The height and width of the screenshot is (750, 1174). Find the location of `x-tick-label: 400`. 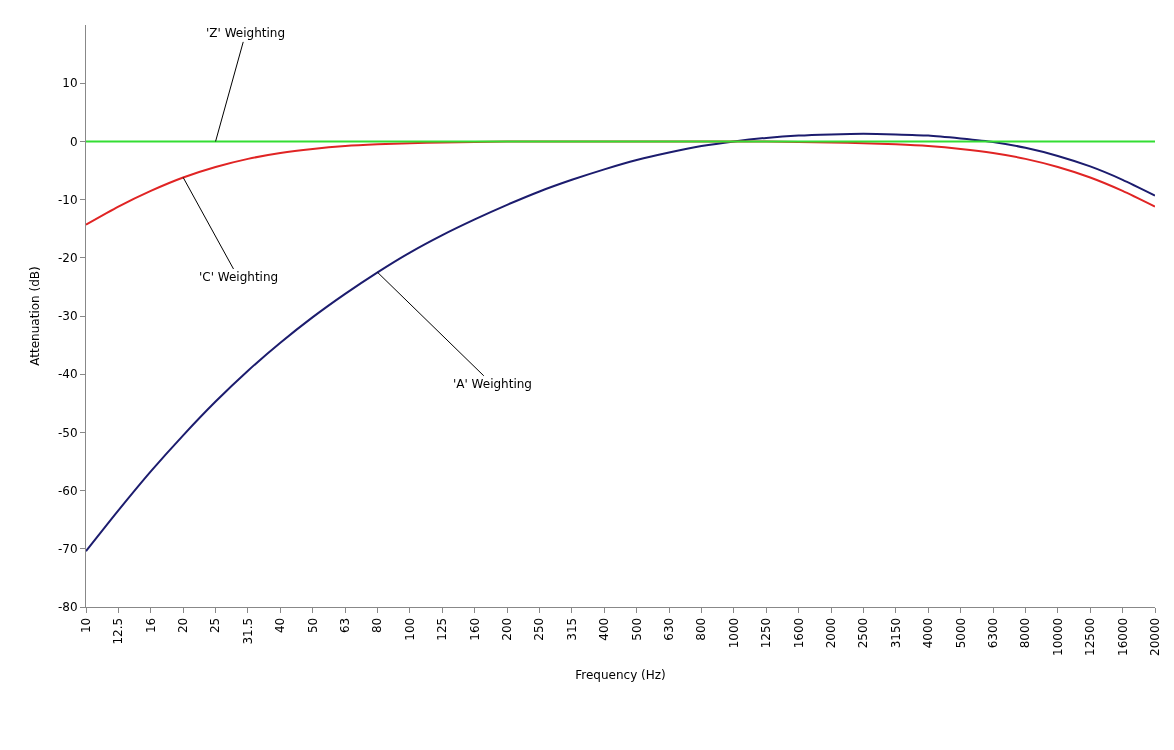

x-tick-label: 400 is located at coordinates (604, 629).